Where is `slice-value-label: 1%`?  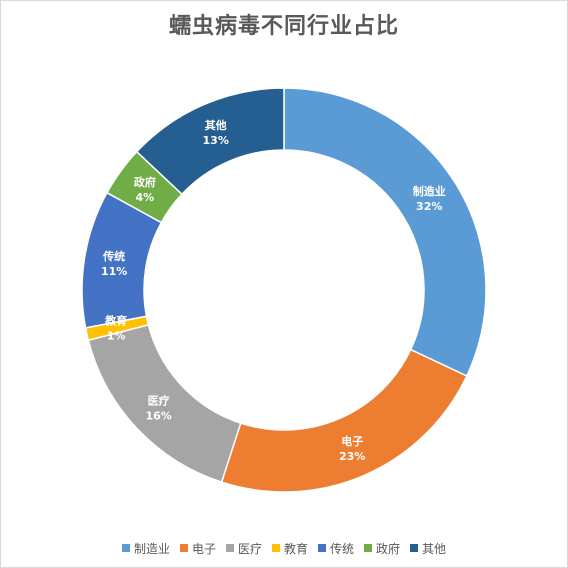 slice-value-label: 1% is located at coordinates (116, 336).